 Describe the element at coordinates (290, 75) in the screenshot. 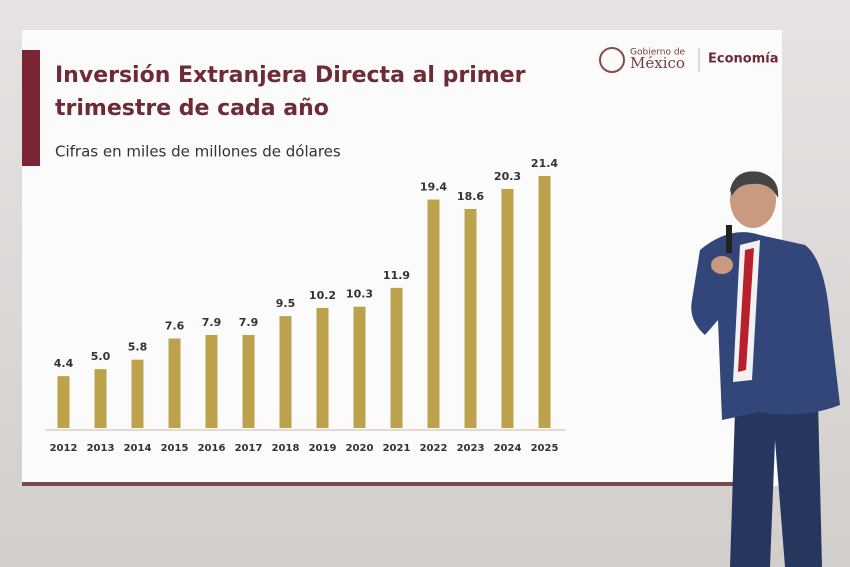

I see `chart-title: Inversión Extranjera Directa al primer` at that location.